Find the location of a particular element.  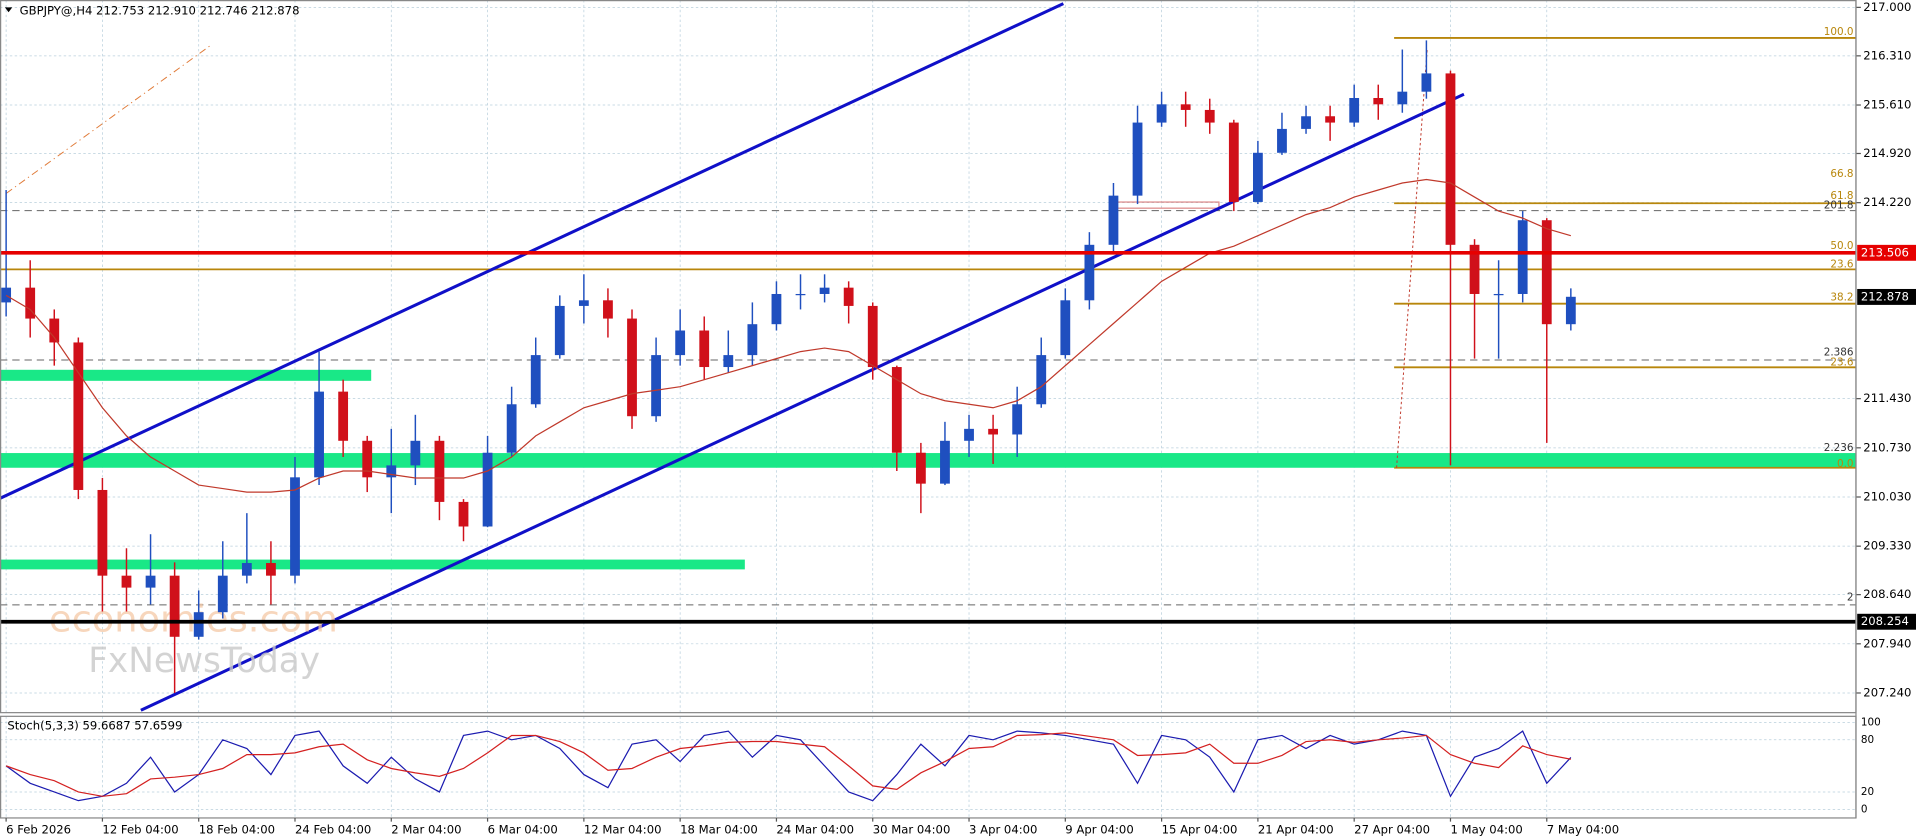

fib-label: 2.386 is located at coordinates (1839, 353).